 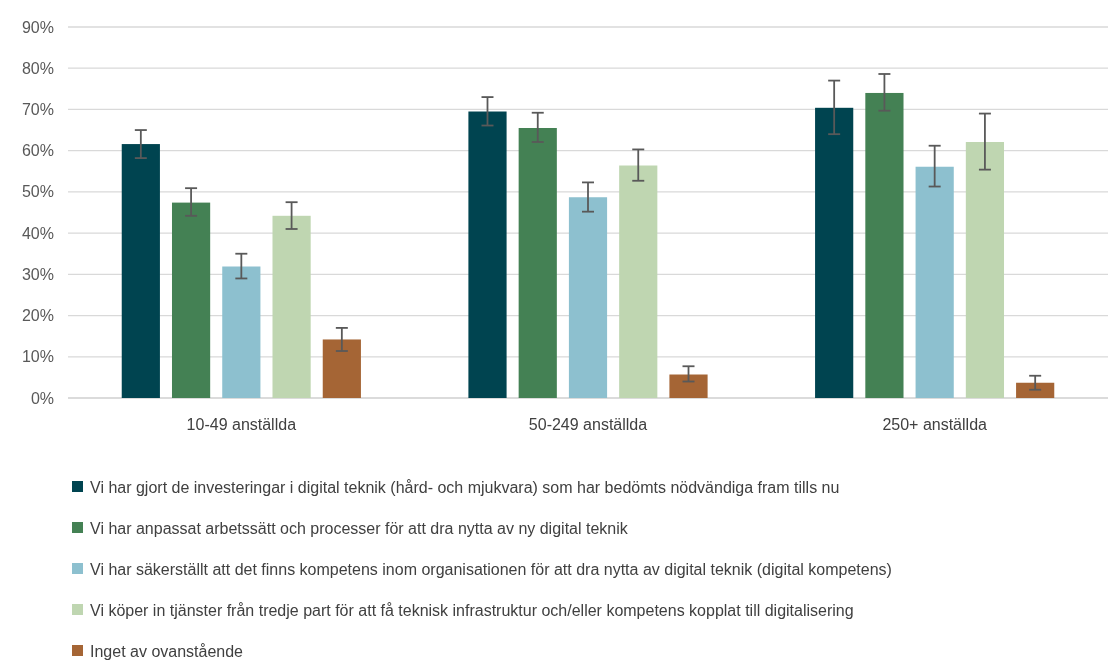 What do you see at coordinates (37, 316) in the screenshot?
I see `y-tick-label: 20%` at bounding box center [37, 316].